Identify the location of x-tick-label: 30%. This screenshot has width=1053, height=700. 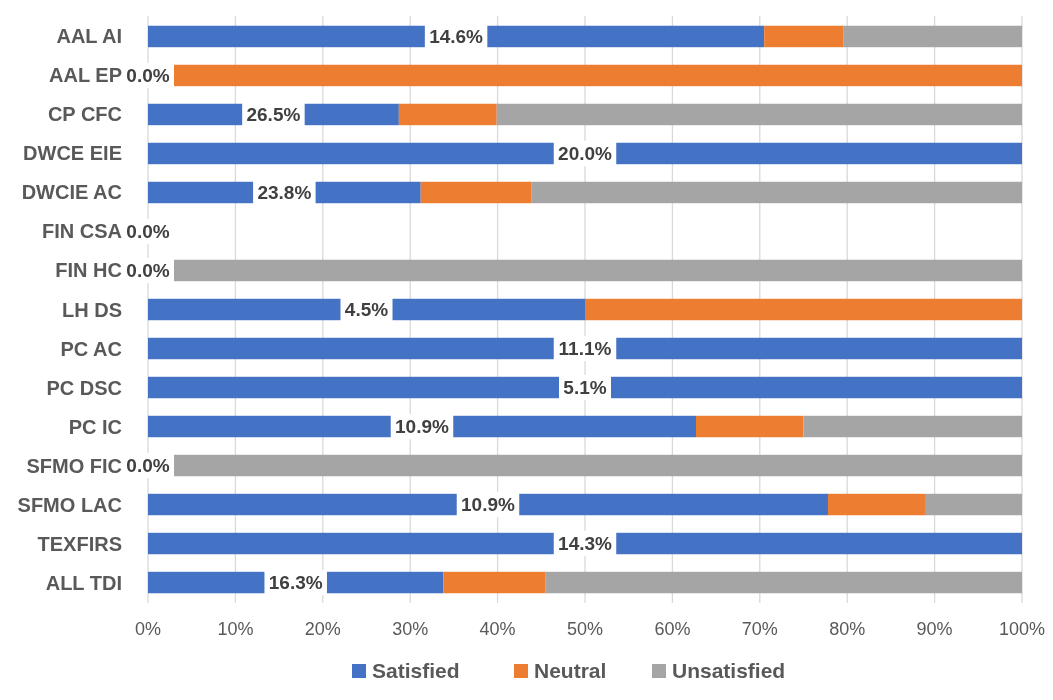
(410, 629).